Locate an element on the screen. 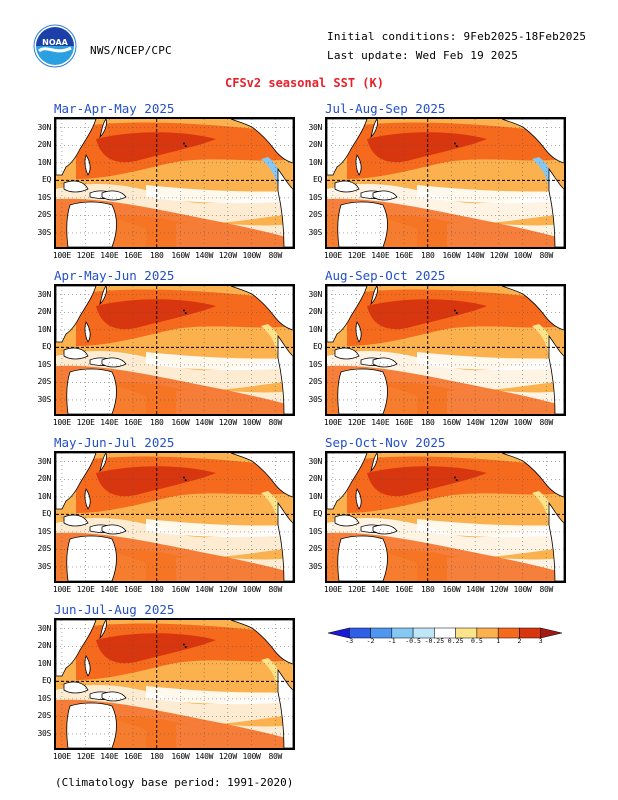 The width and height of the screenshot is (618, 800). panel-title: May-Jun-Jul 2025 is located at coordinates (114, 442).